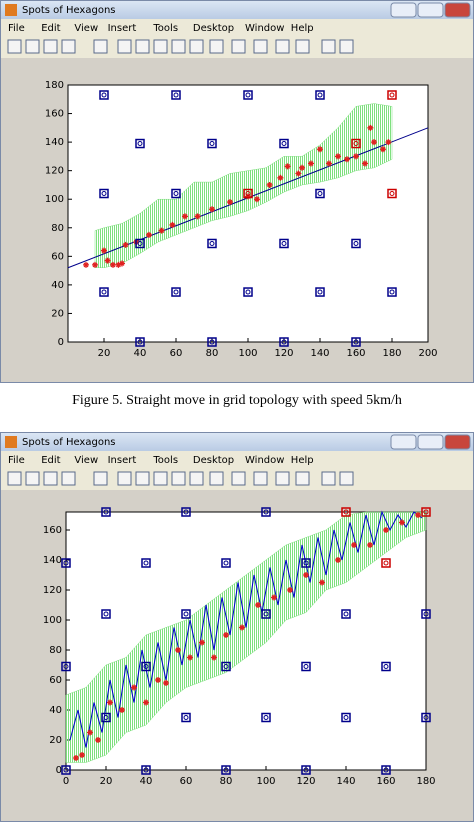  I want to click on y-tick-label: 60, so click(57, 256).